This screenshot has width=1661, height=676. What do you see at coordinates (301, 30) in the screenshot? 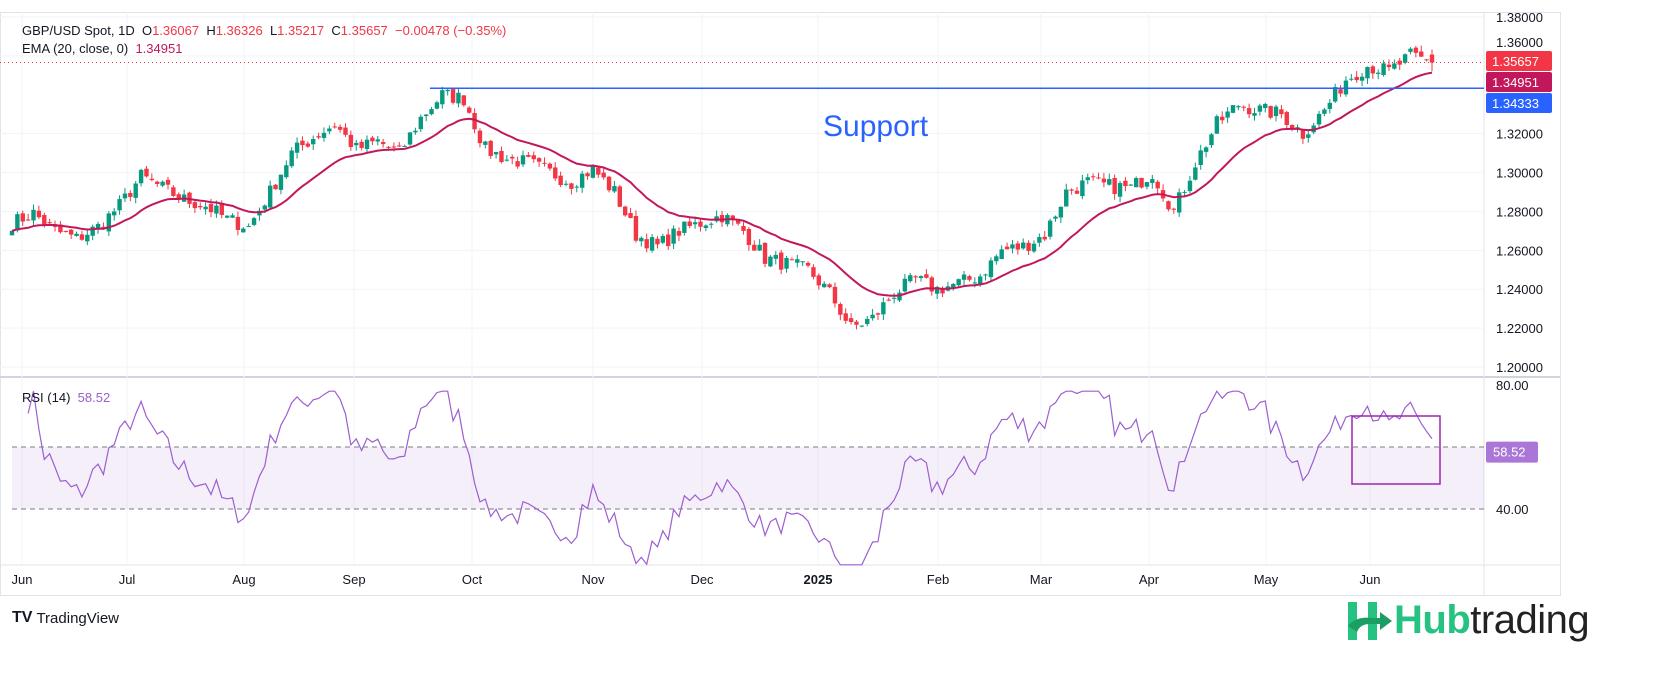
I see `low-value: 1.35217` at bounding box center [301, 30].